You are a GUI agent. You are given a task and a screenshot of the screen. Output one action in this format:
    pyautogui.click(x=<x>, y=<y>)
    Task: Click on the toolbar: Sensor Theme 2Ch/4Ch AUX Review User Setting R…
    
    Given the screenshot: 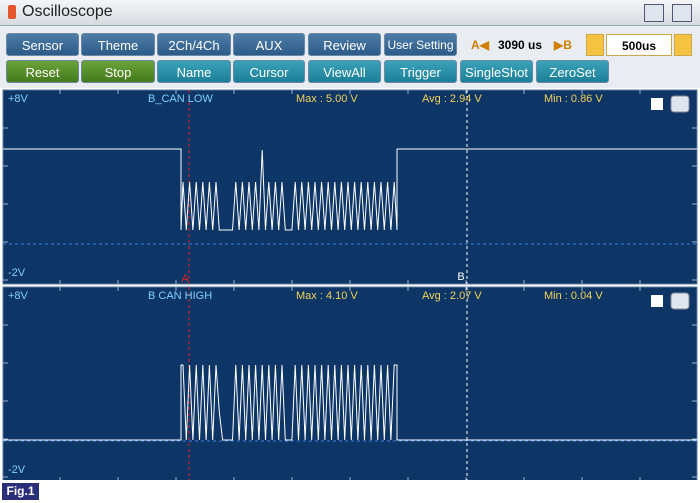 What is the action you would take?
    pyautogui.click(x=350, y=57)
    